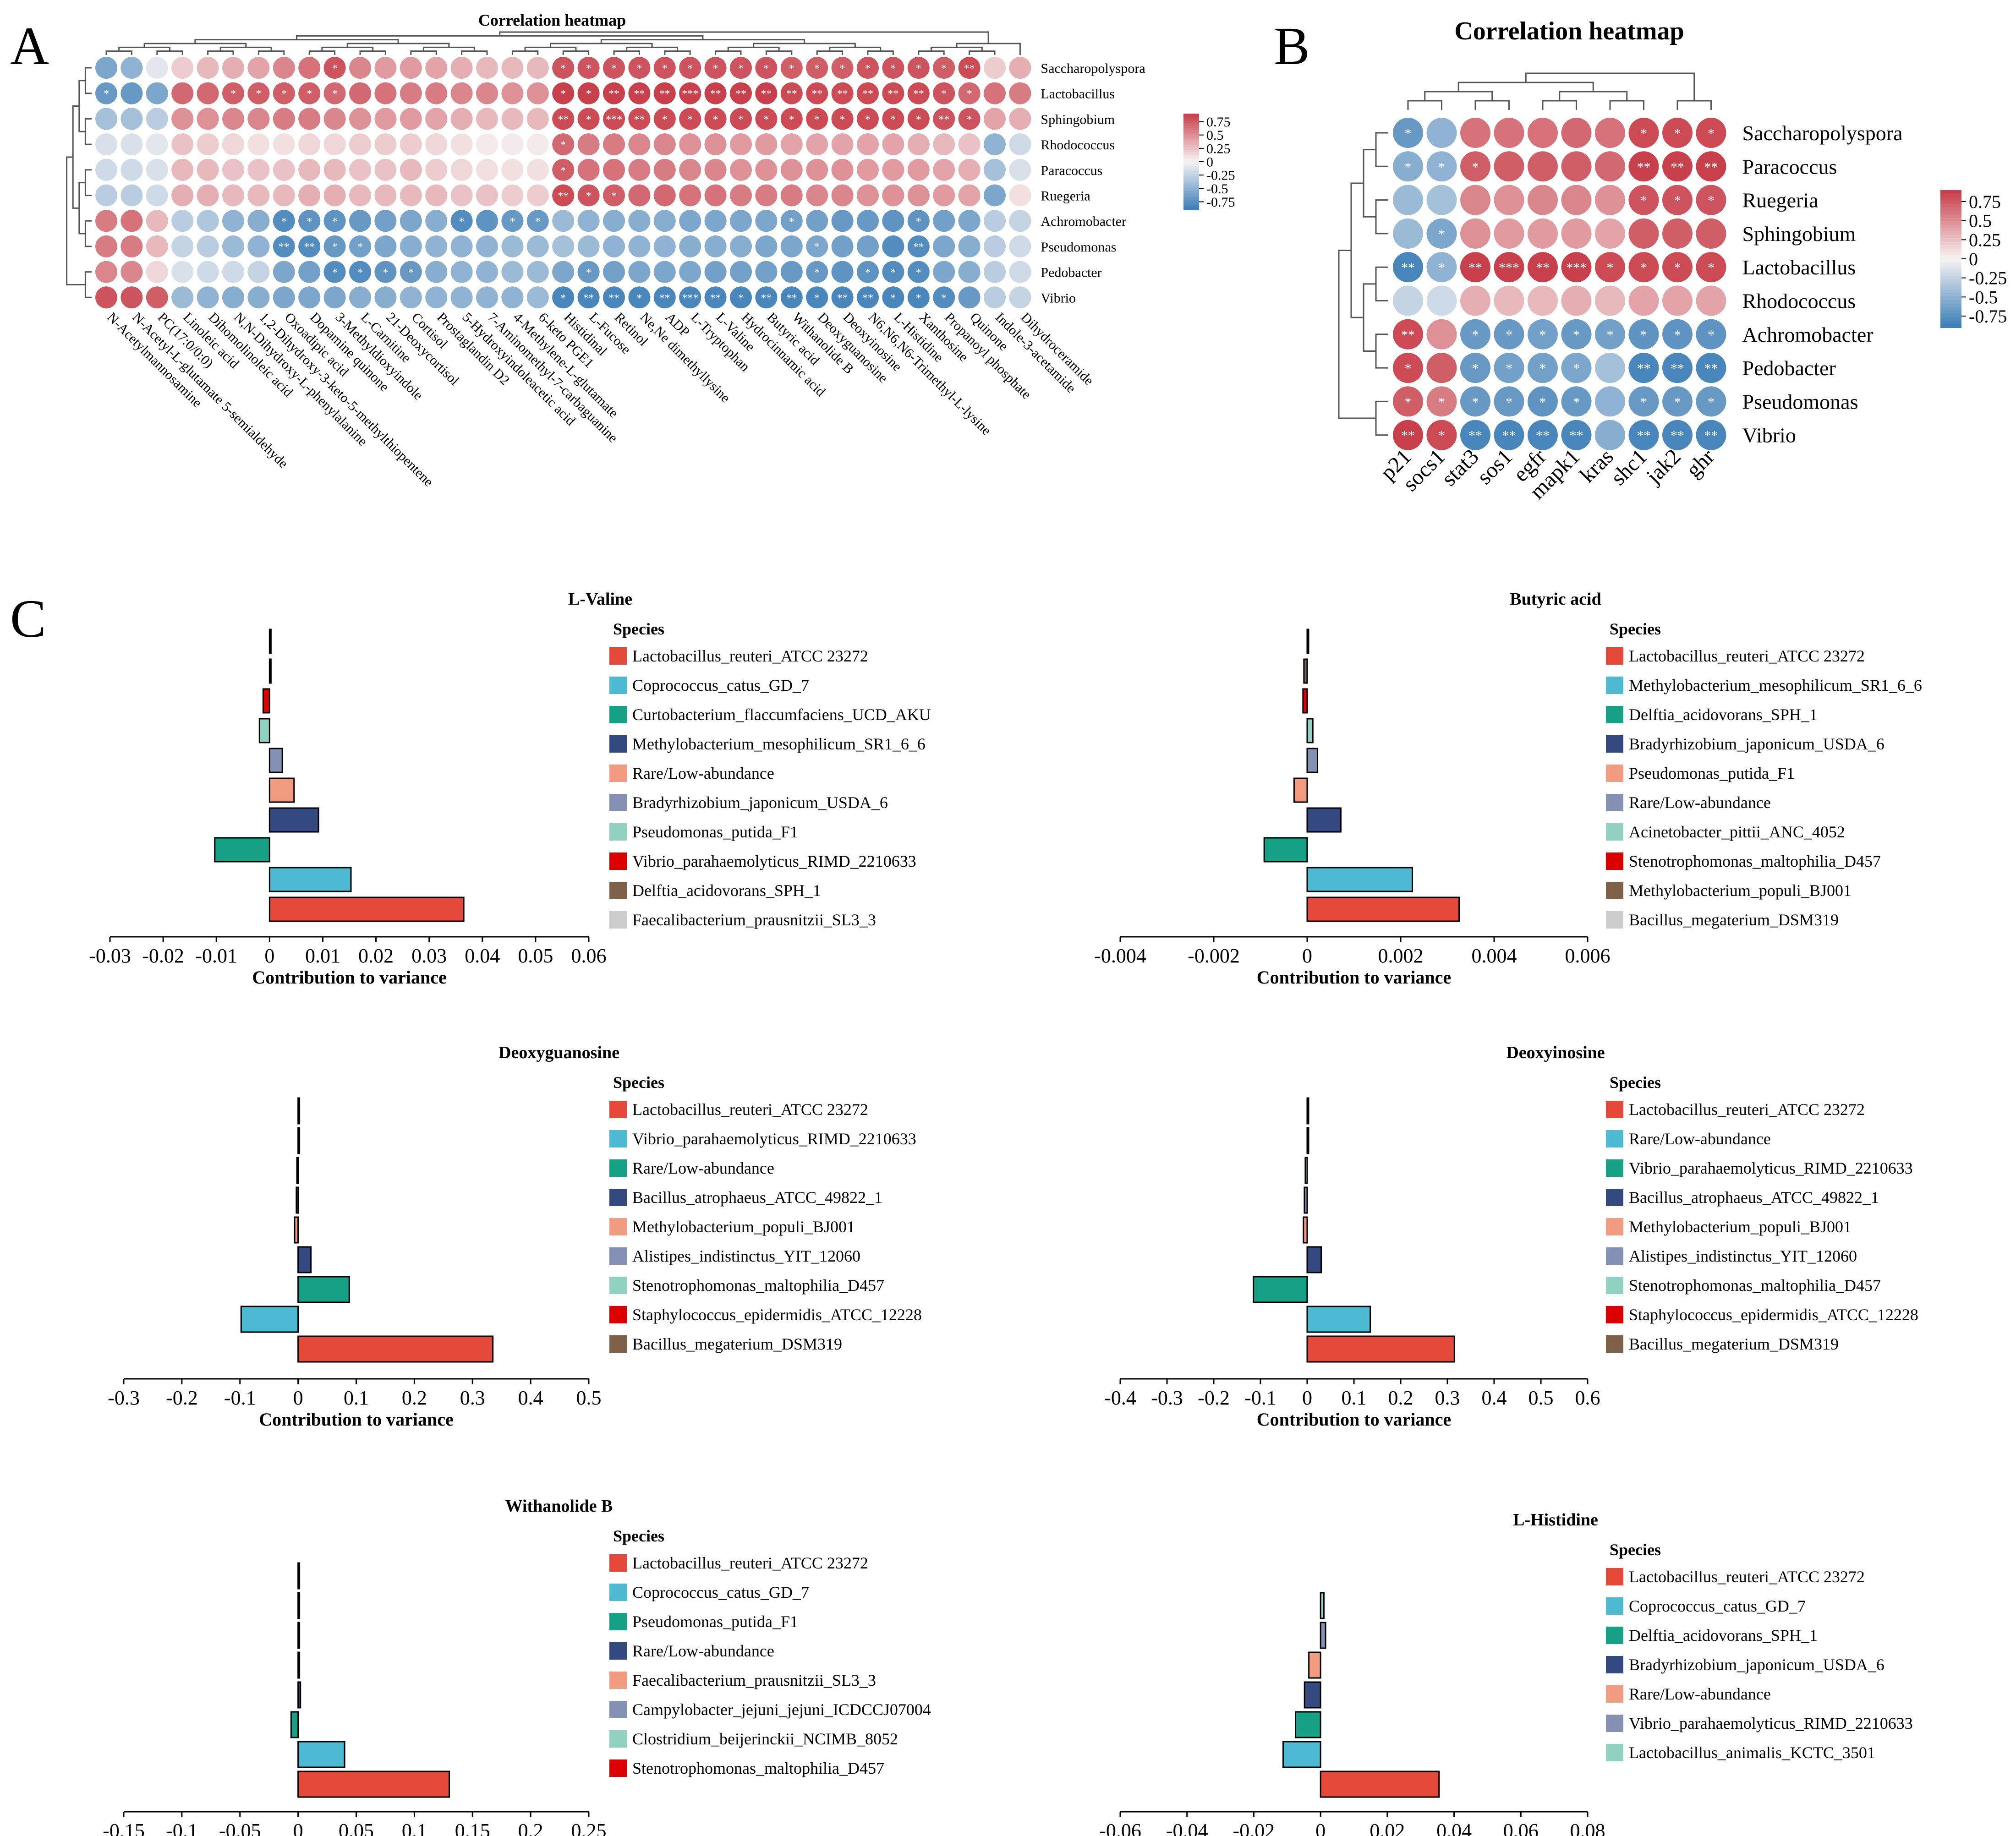 Image resolution: width=2016 pixels, height=1836 pixels. Describe the element at coordinates (1305, 671) in the screenshot. I see `bar-c2` at that location.